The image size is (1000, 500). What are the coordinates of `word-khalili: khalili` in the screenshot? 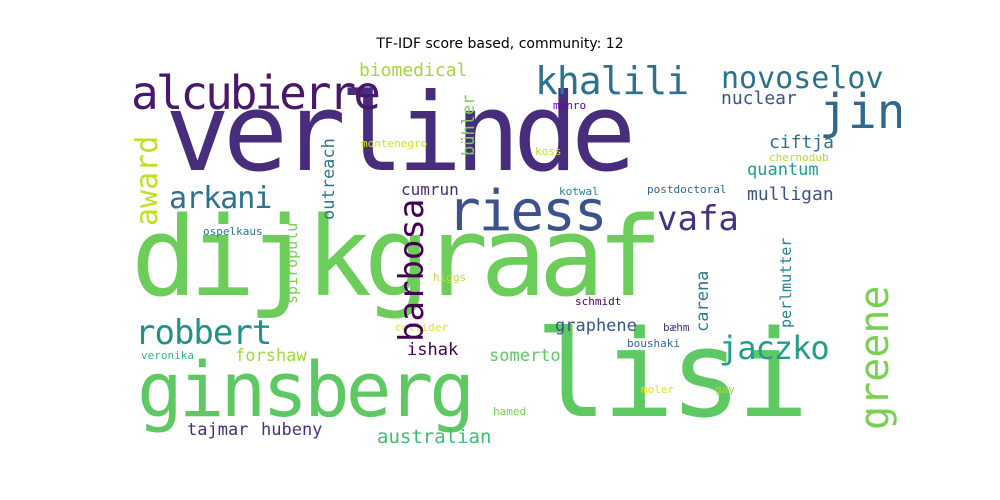 It's located at (612, 81).